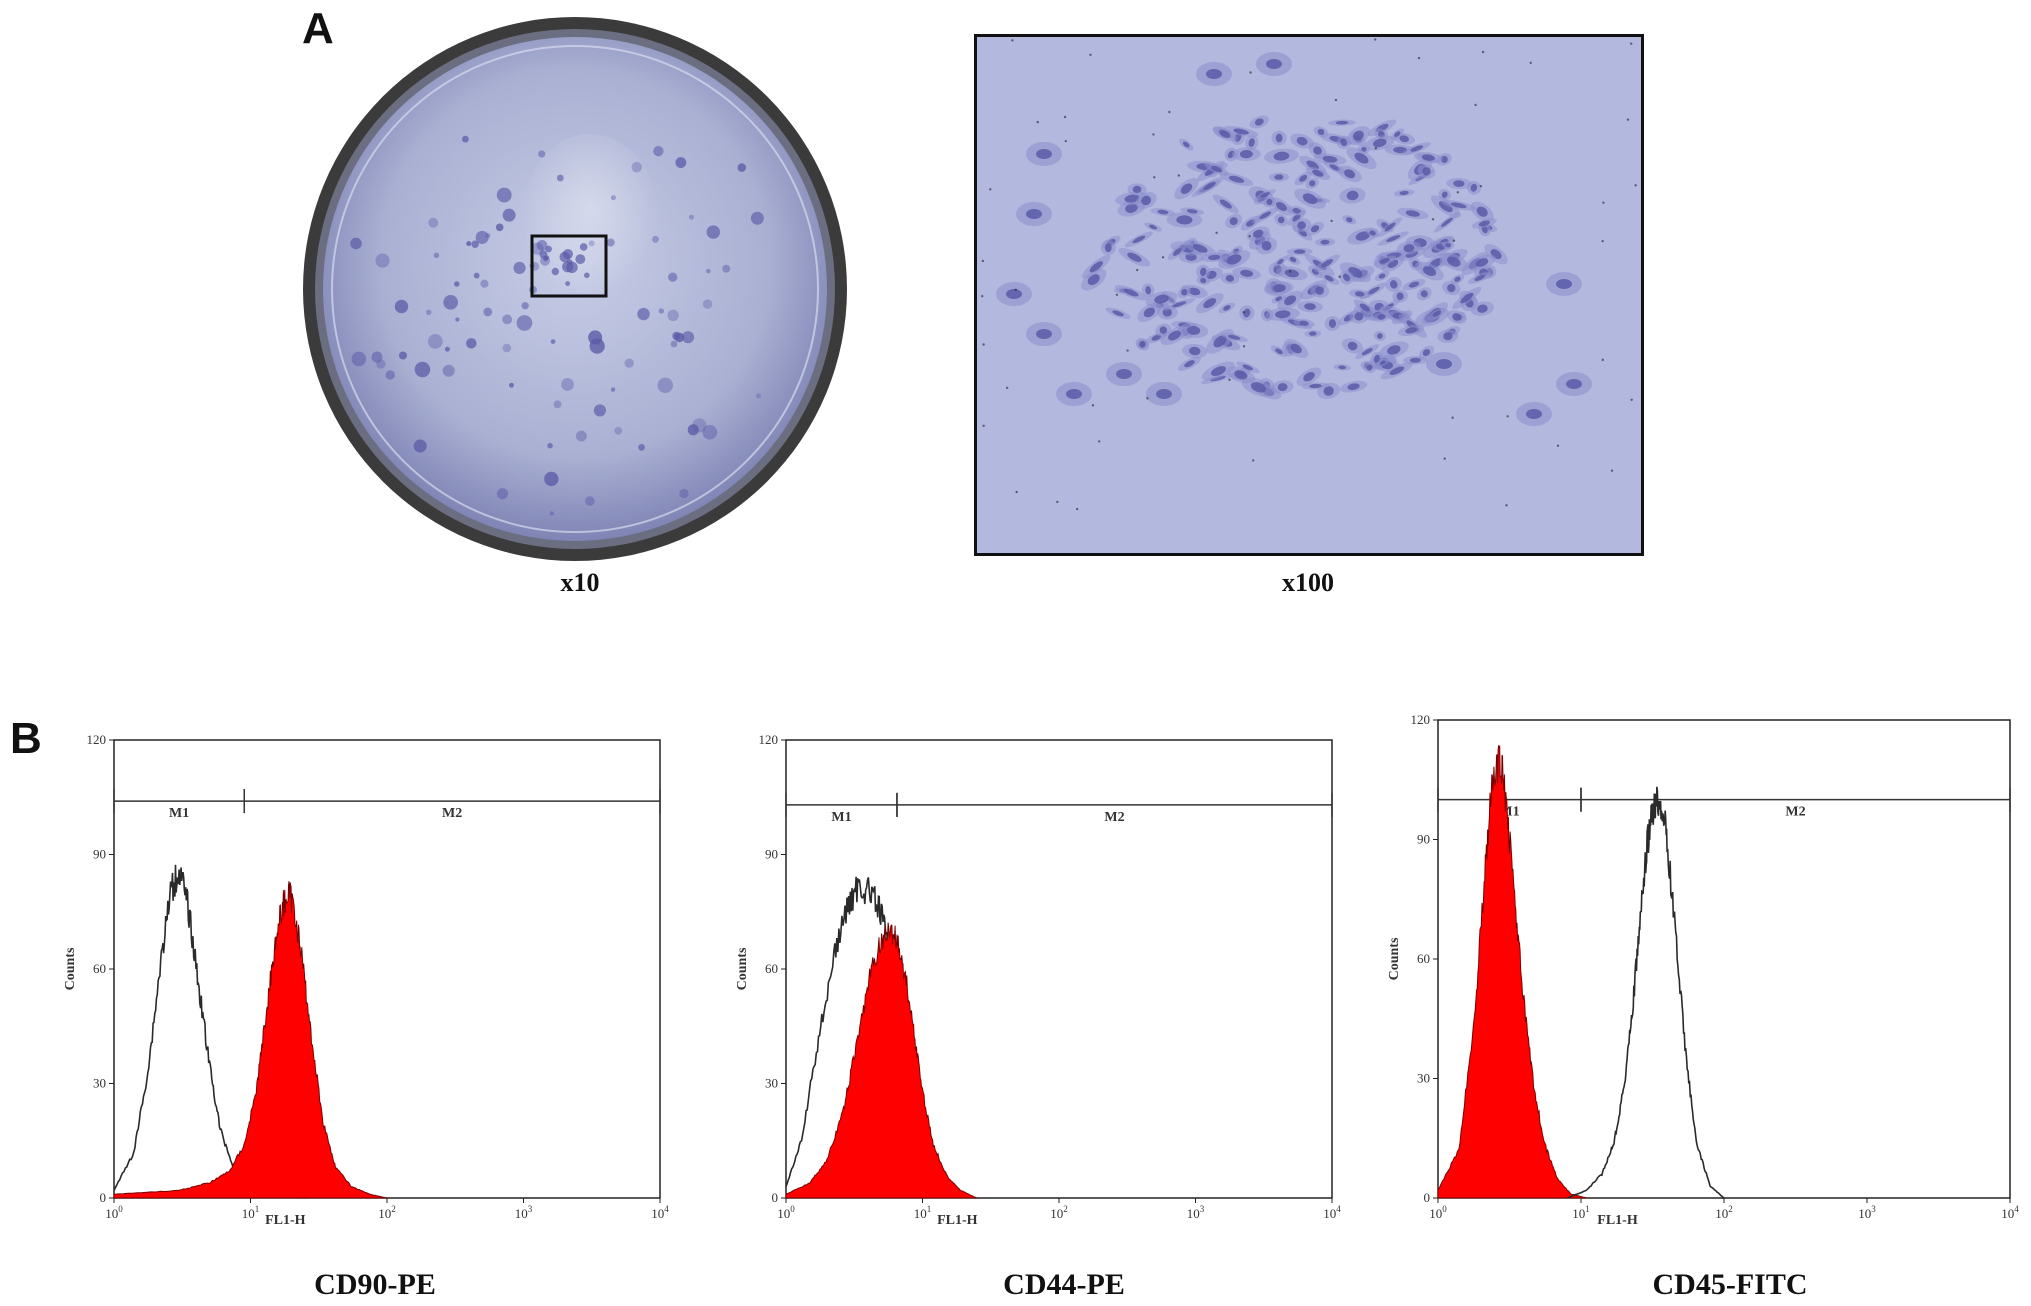 Image resolution: width=2031 pixels, height=1306 pixels. Describe the element at coordinates (1645, 992) in the screenshot. I see `isotype-control-histogram` at that location.